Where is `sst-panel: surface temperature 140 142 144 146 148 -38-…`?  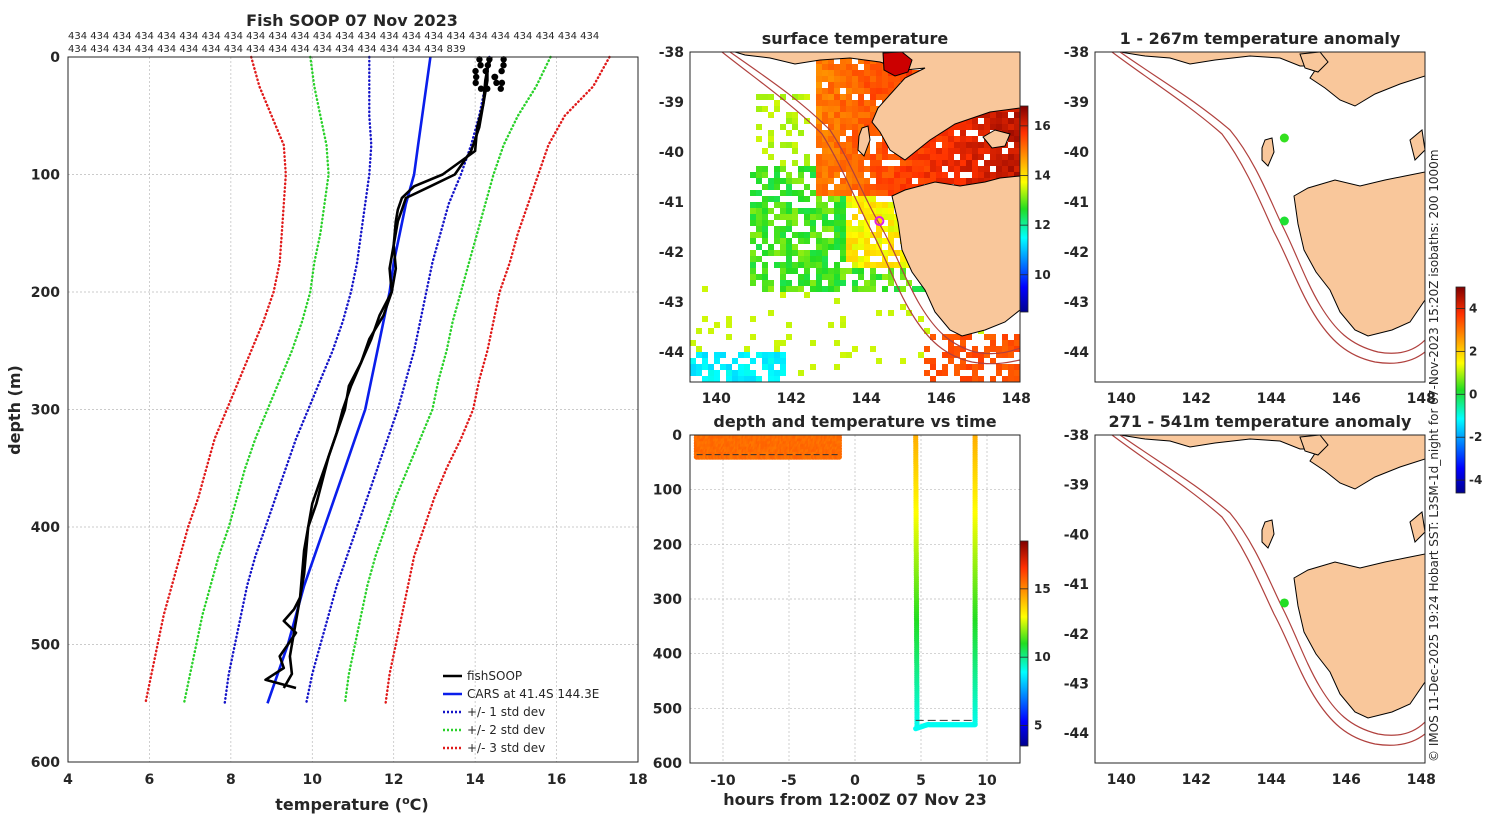 sst-panel: surface temperature 140 142 144 146 148 -38-… is located at coordinates (855, 218).